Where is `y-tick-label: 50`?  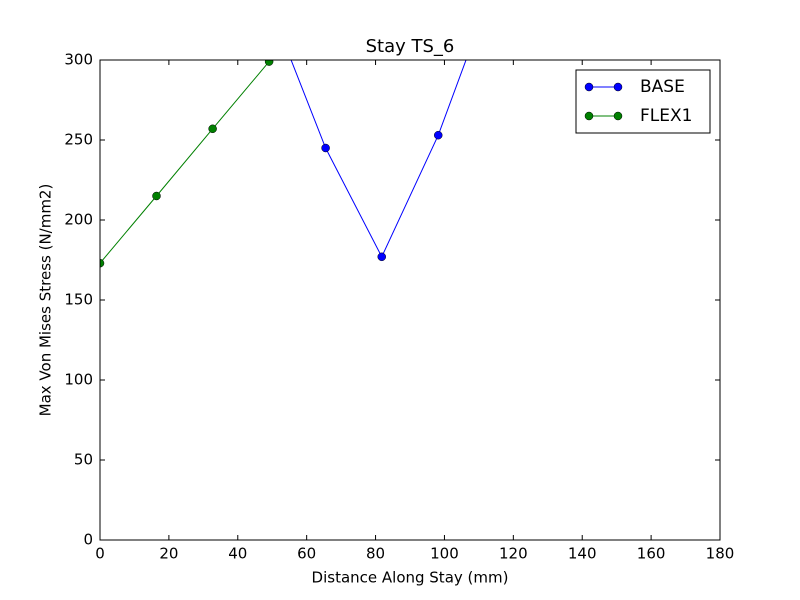
y-tick-label: 50 is located at coordinates (83, 460).